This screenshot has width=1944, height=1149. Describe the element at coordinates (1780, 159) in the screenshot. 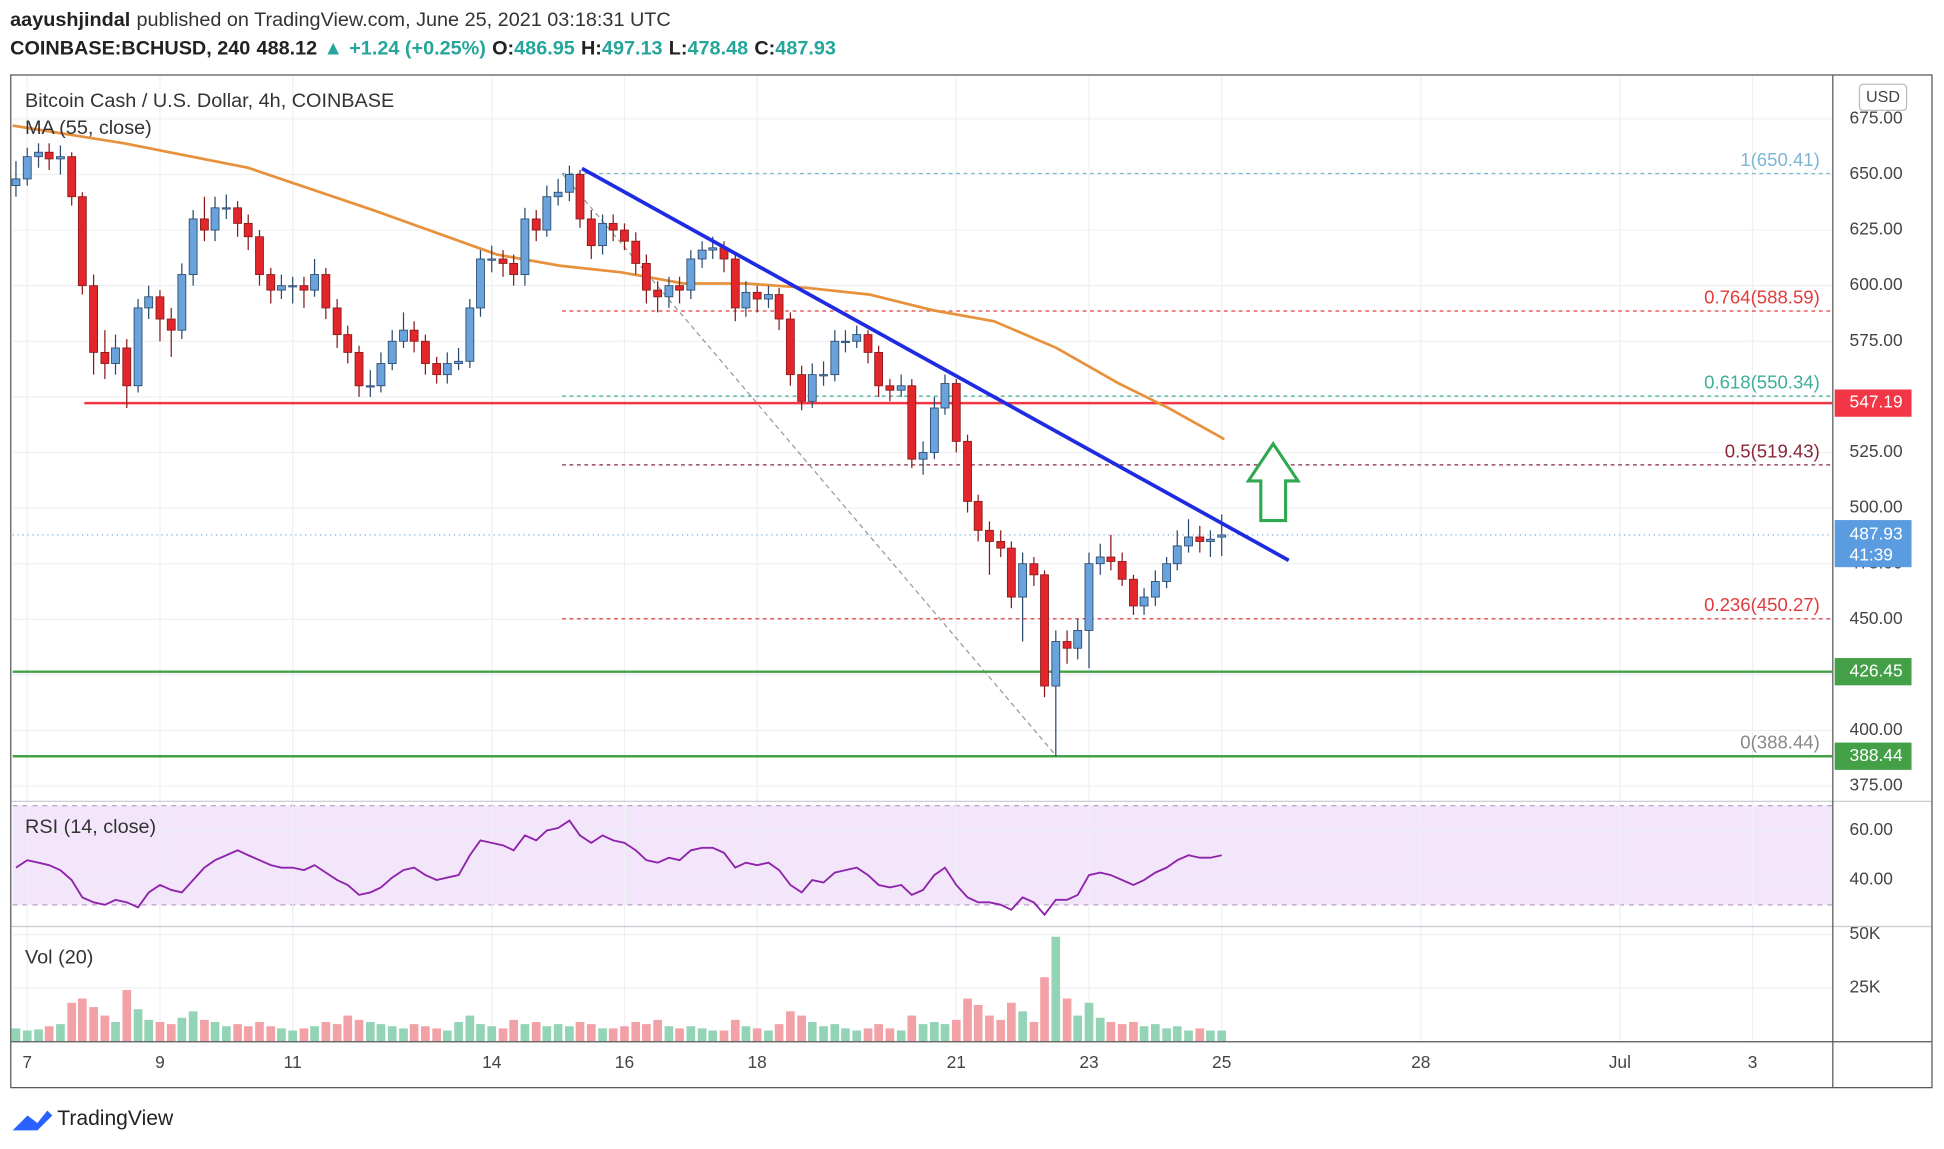

I see `fib-label: 1(650.41)` at that location.